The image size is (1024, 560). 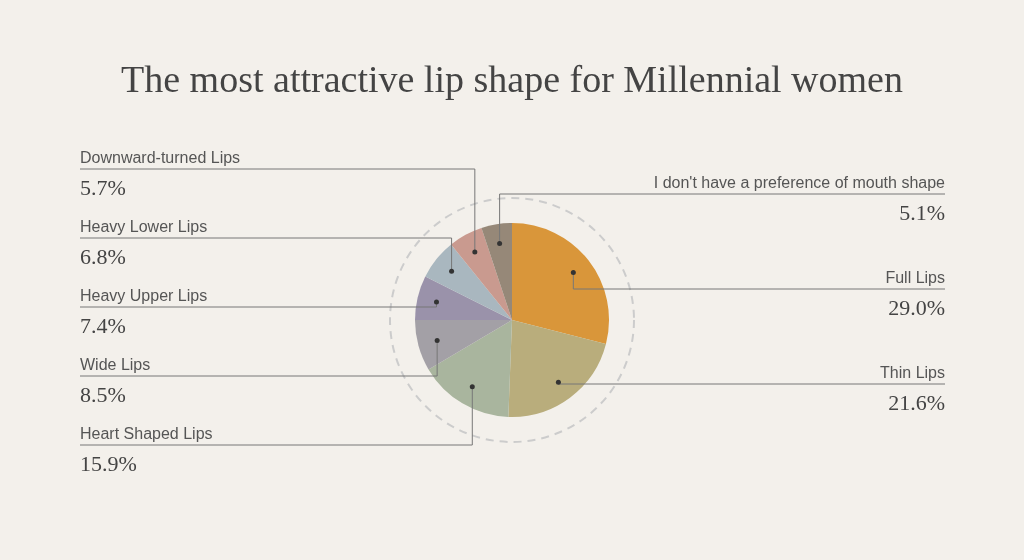 I want to click on slice-label: Heavy Upper Lips, so click(x=144, y=295).